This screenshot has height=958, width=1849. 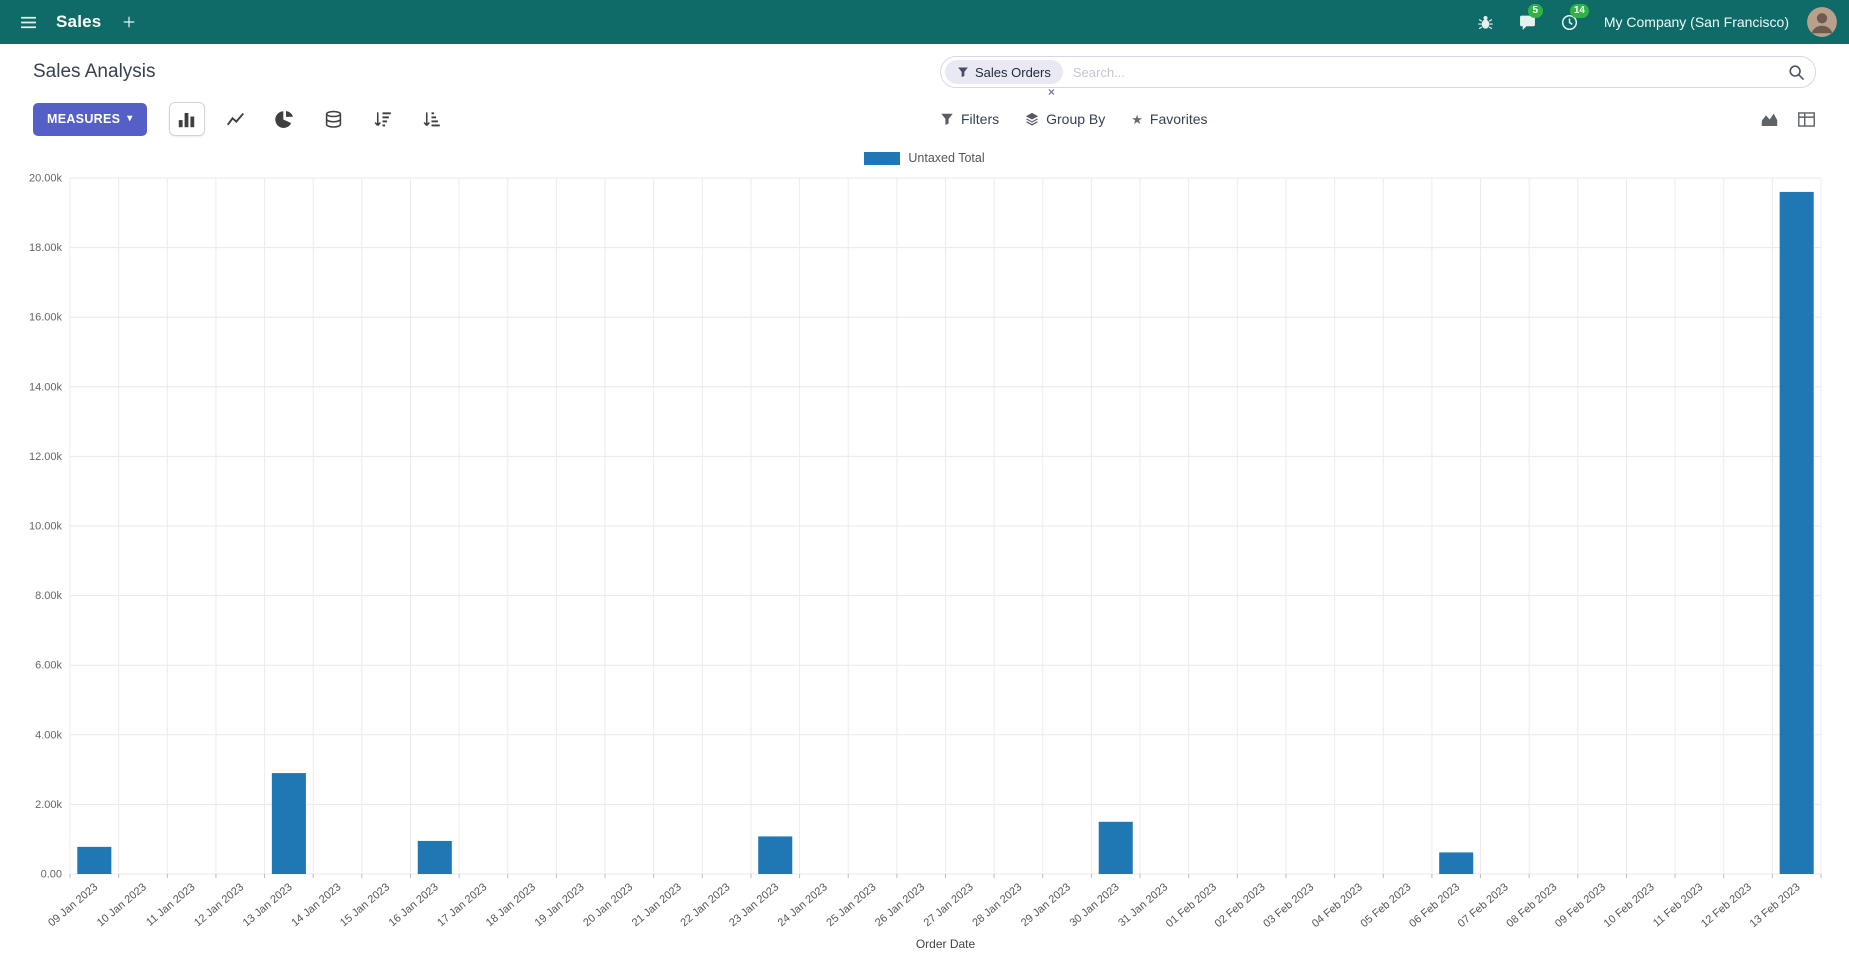 I want to click on y-tick-label: 2.00k, so click(x=48, y=805).